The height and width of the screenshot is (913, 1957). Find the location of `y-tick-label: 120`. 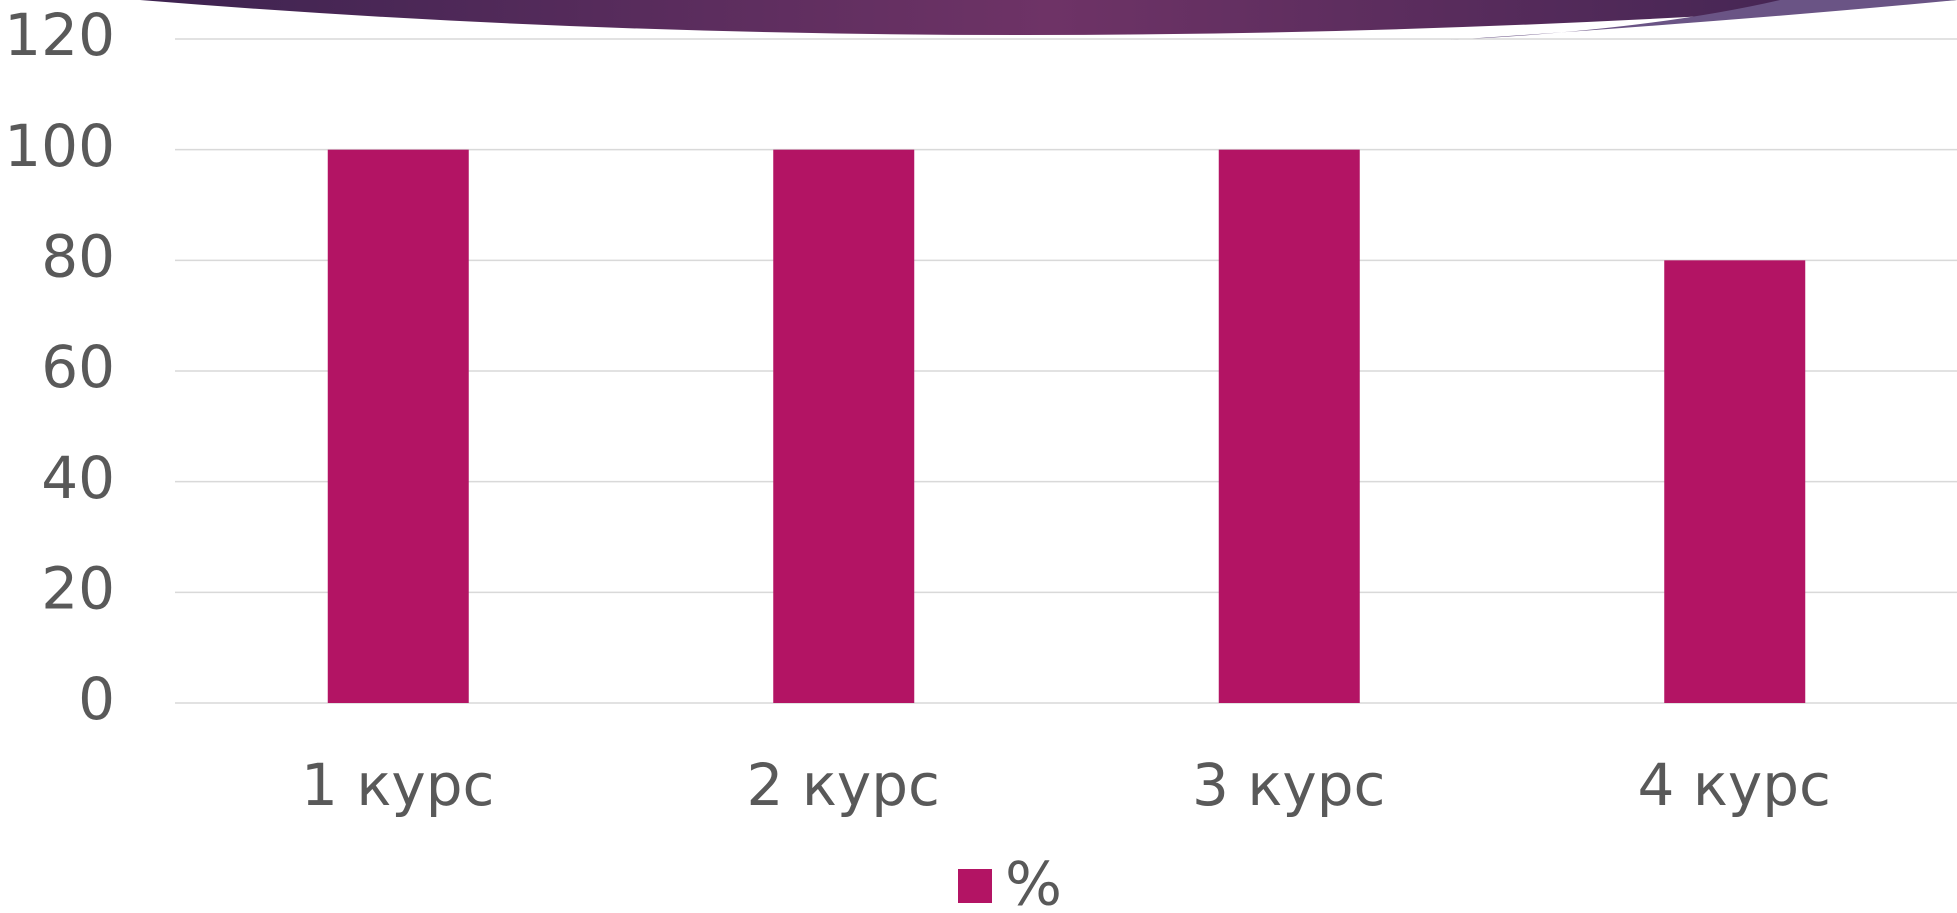

y-tick-label: 120 is located at coordinates (59, 35).